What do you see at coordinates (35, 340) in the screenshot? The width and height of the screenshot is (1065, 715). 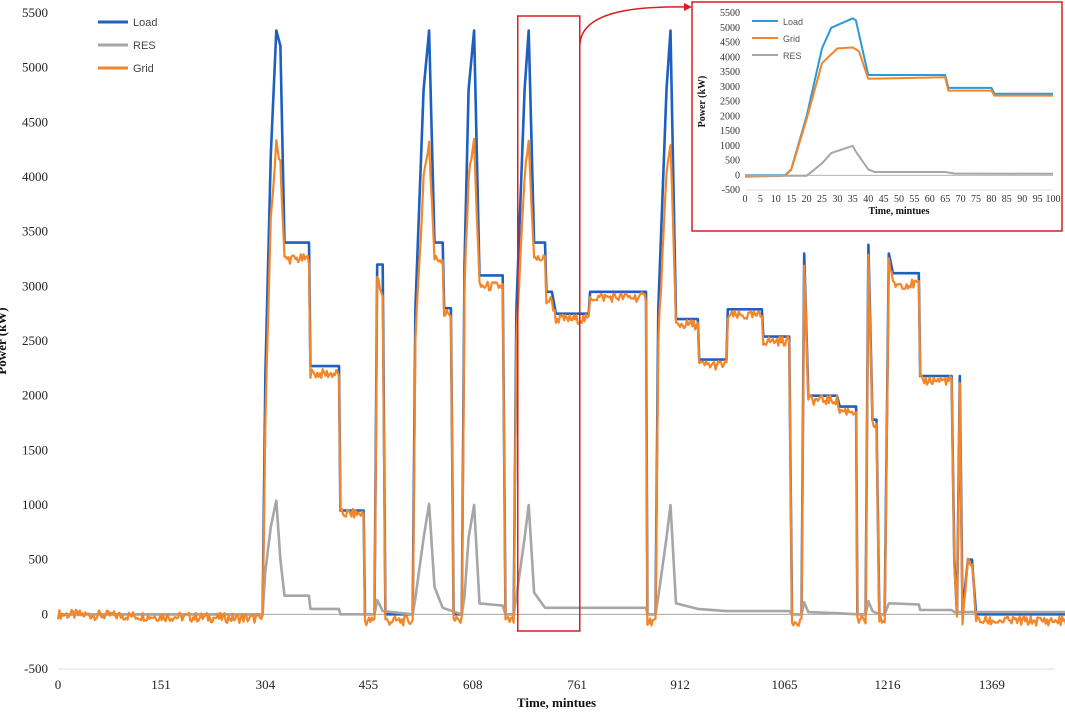 I see `y-tick-label: 2500` at bounding box center [35, 340].